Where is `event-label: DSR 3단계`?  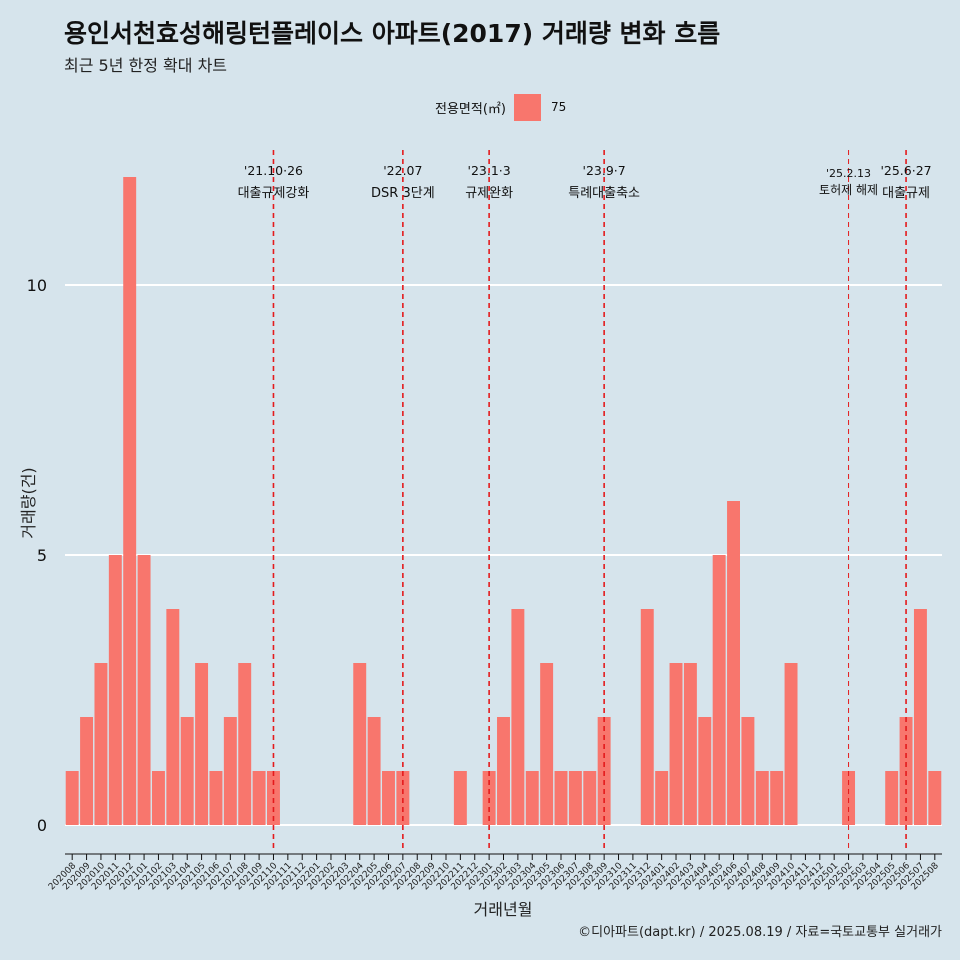 event-label: DSR 3단계 is located at coordinates (403, 193).